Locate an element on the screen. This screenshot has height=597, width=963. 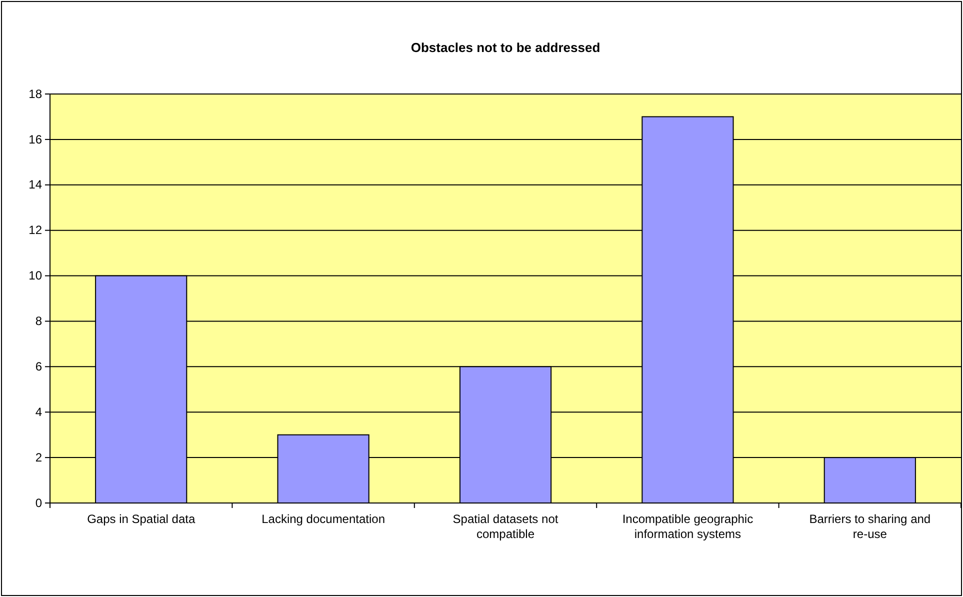
y-tick-label: 14 is located at coordinates (35, 185).